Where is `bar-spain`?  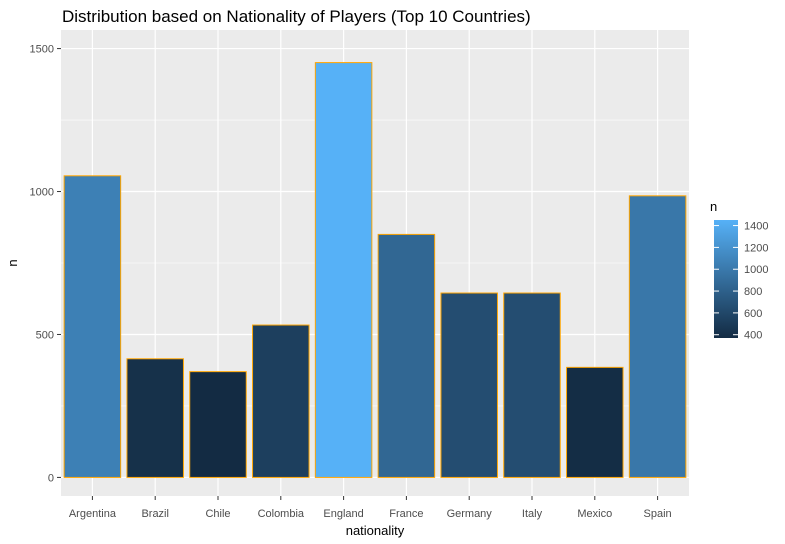 bar-spain is located at coordinates (657, 336).